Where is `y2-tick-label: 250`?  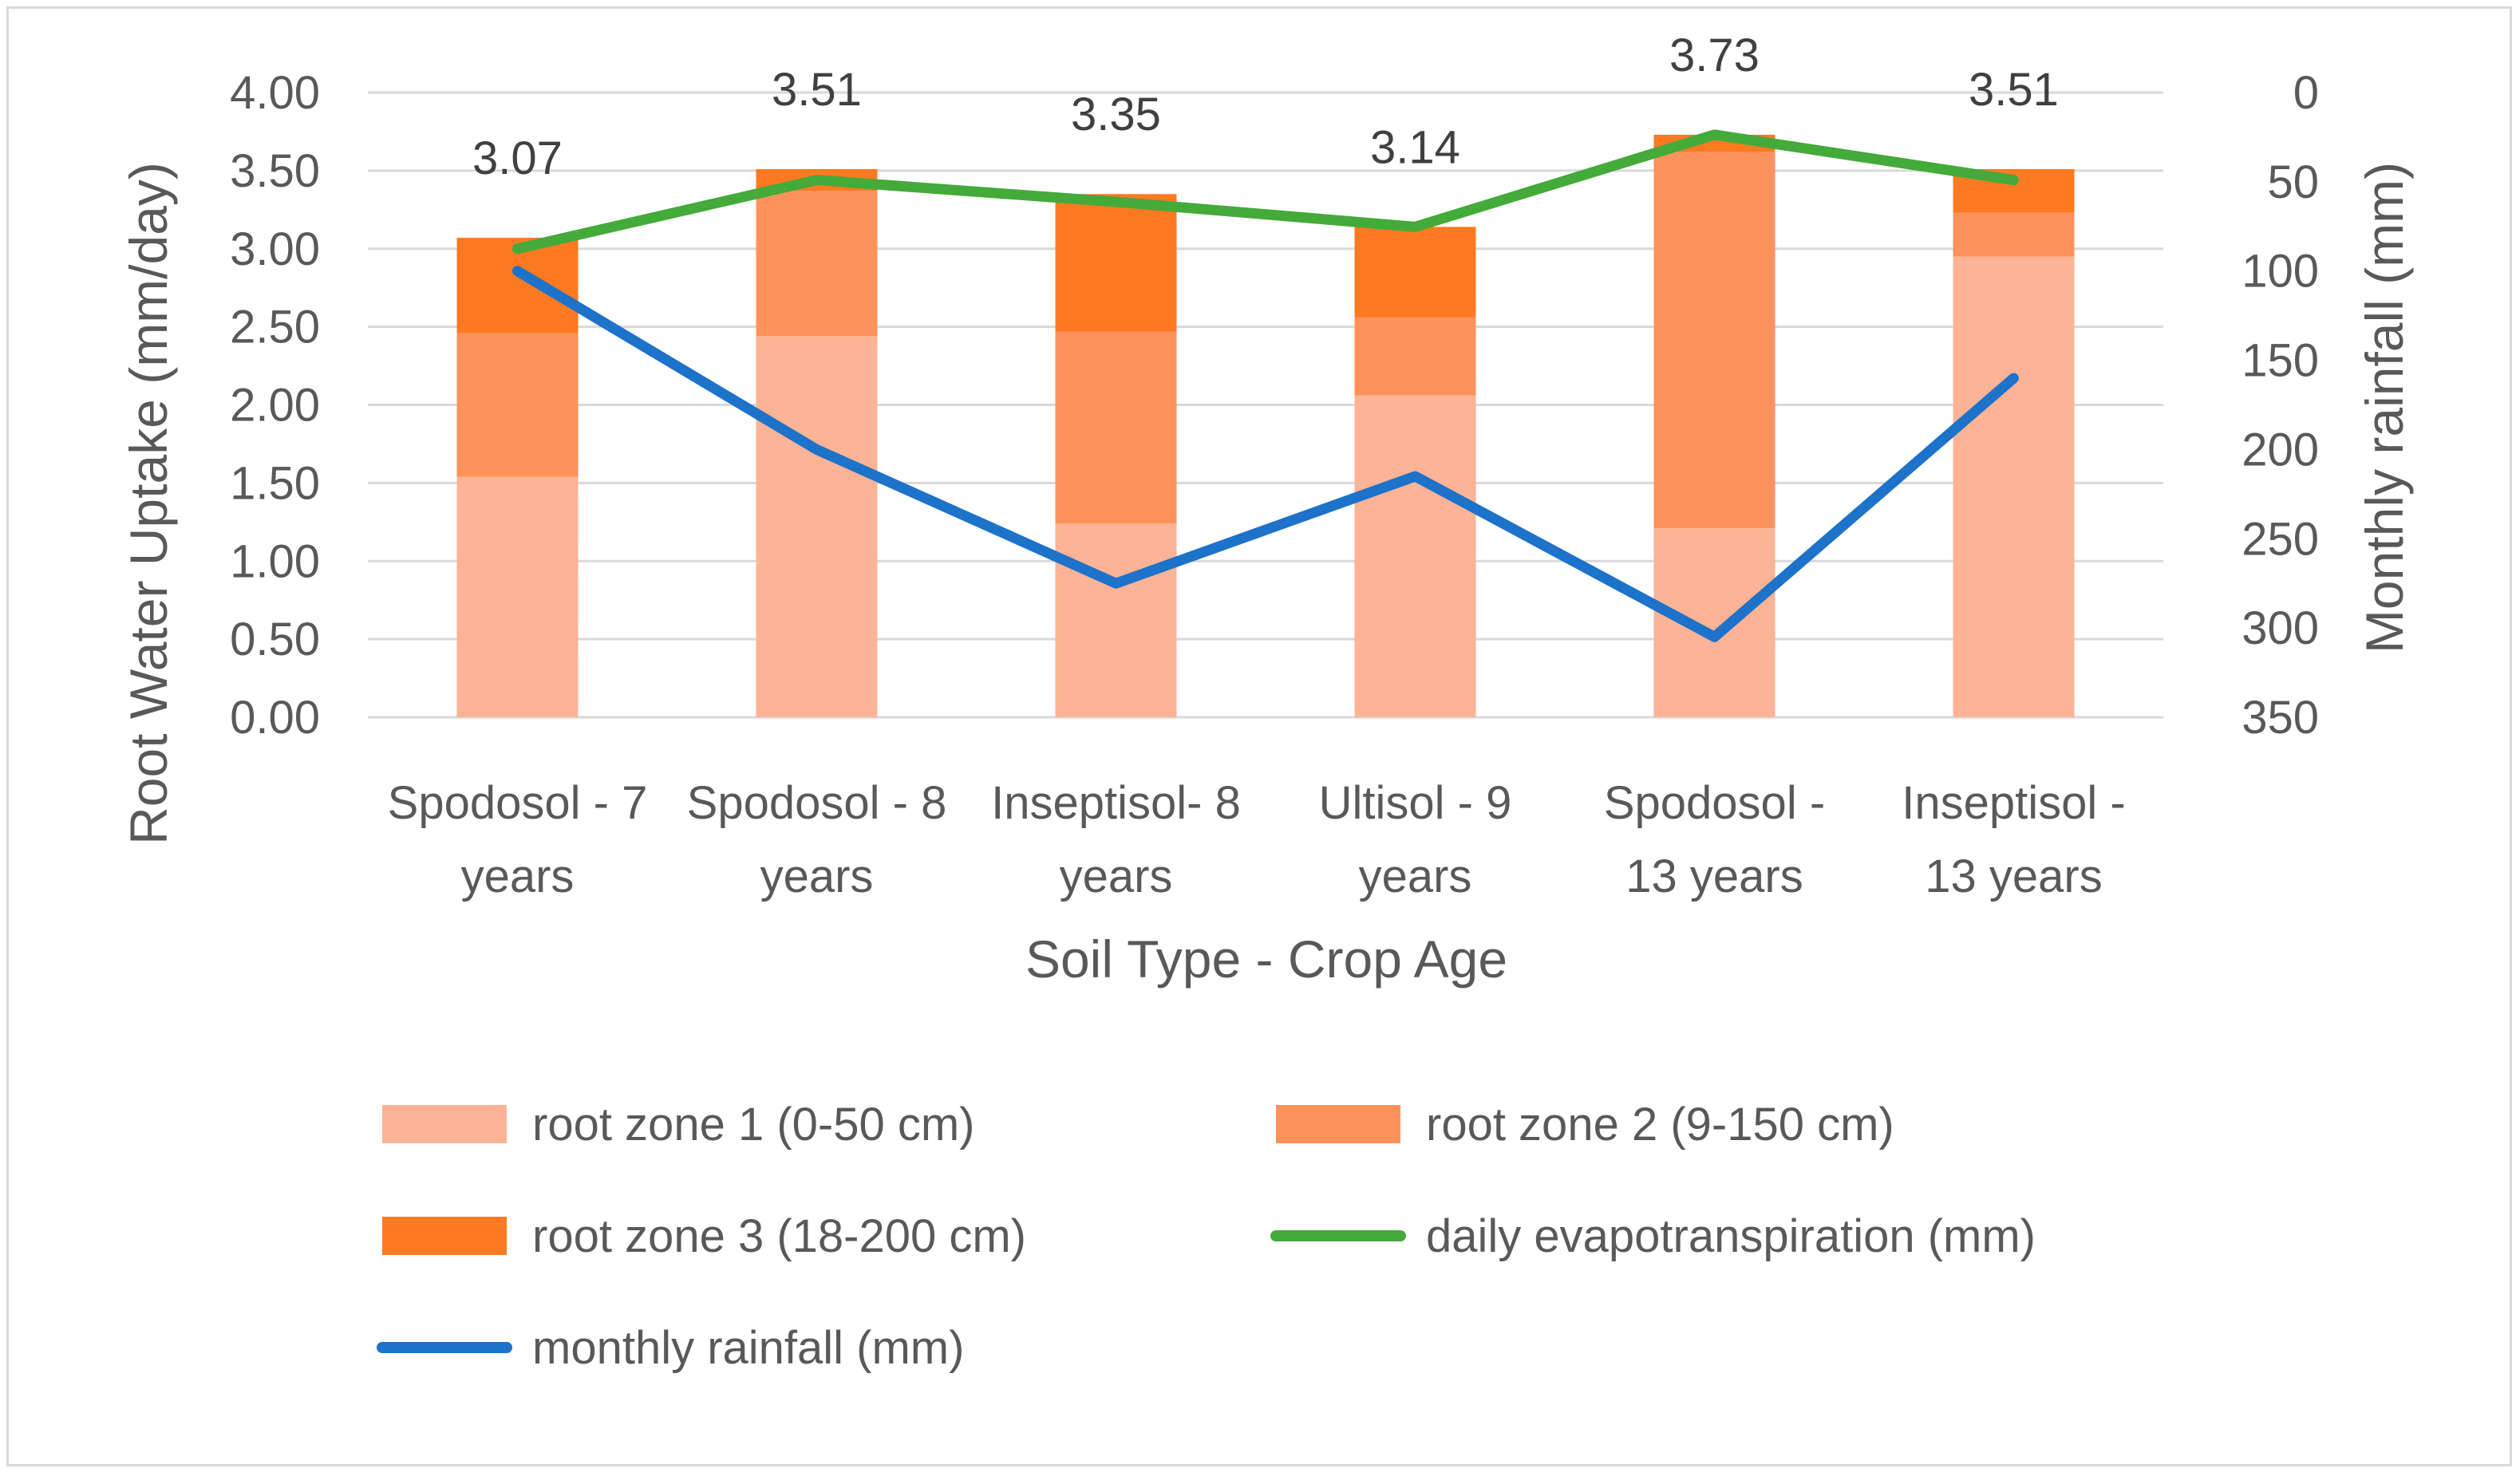
y2-tick-label: 250 is located at coordinates (2281, 539).